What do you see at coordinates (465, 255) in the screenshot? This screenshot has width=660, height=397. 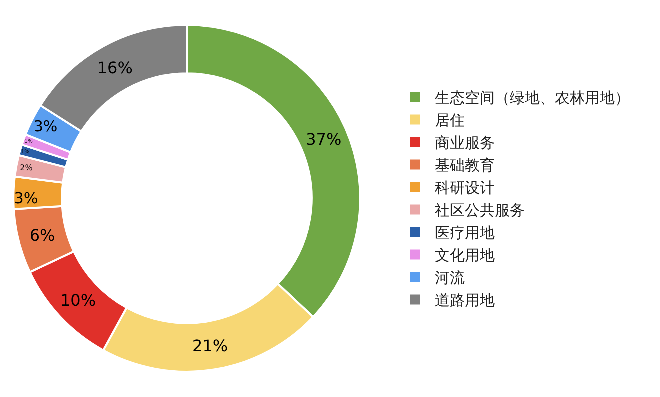 I see `legend-label: 文化用地` at bounding box center [465, 255].